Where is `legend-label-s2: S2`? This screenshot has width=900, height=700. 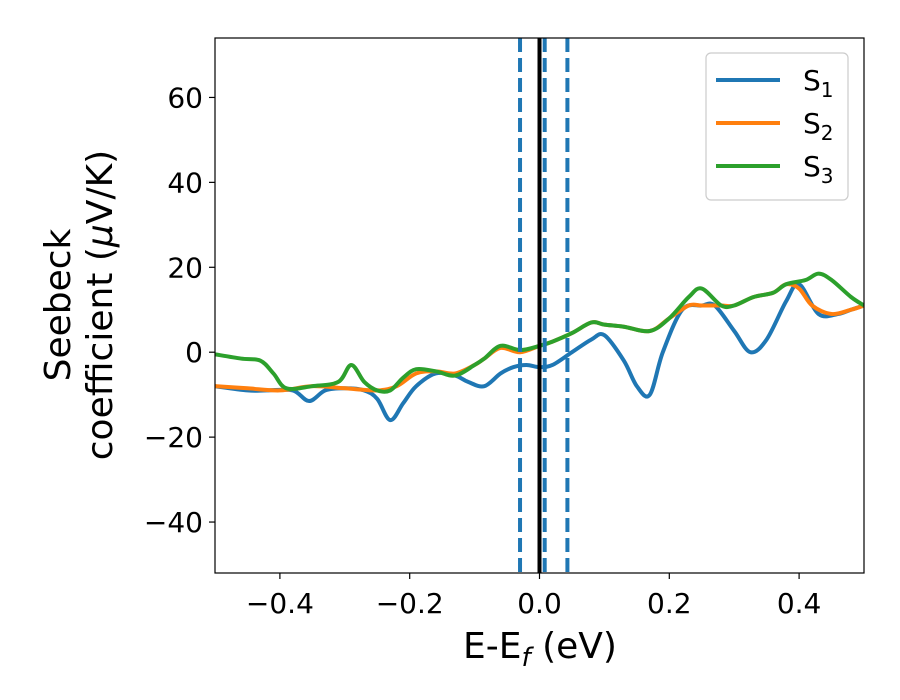
legend-label-s2: S2 is located at coordinates (818, 126).